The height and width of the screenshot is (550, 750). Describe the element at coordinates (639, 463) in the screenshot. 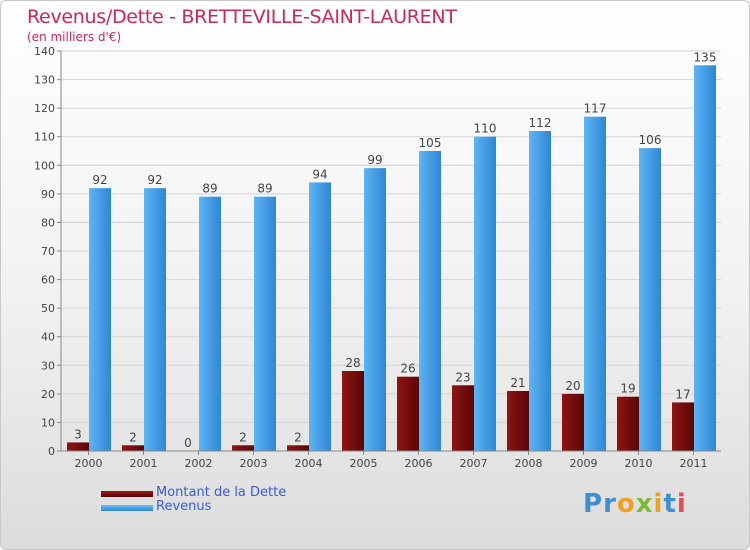

I see `x-tick-label: 2010` at that location.